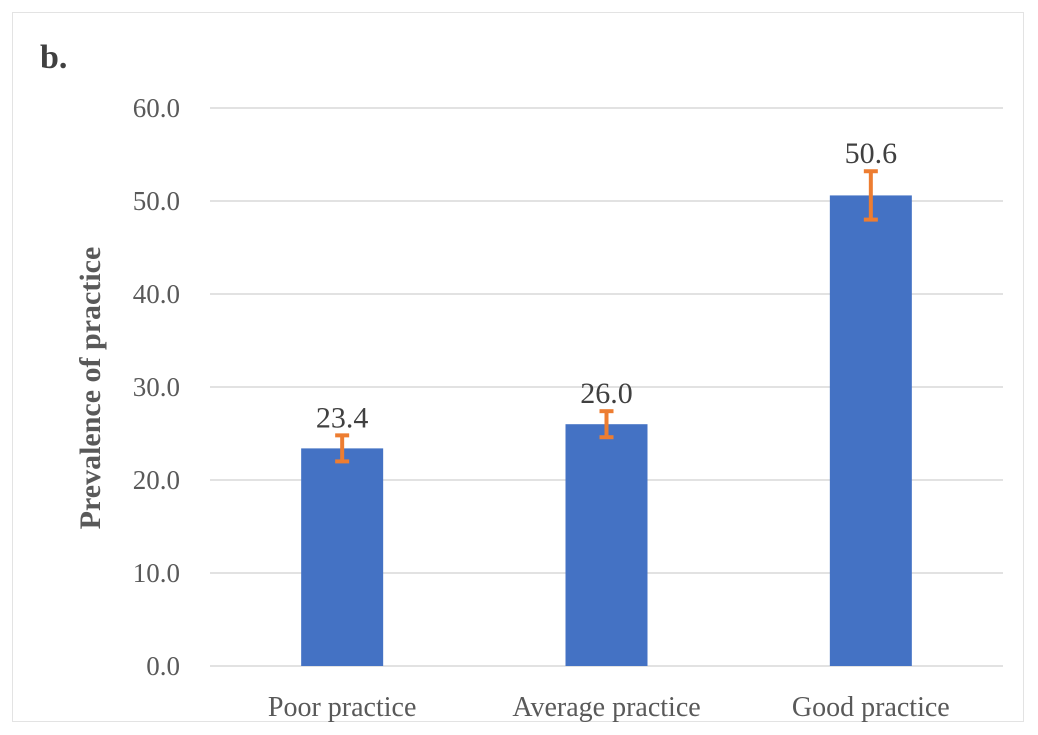 The height and width of the screenshot is (735, 1038). Describe the element at coordinates (871, 153) in the screenshot. I see `data-label: 50.6` at that location.